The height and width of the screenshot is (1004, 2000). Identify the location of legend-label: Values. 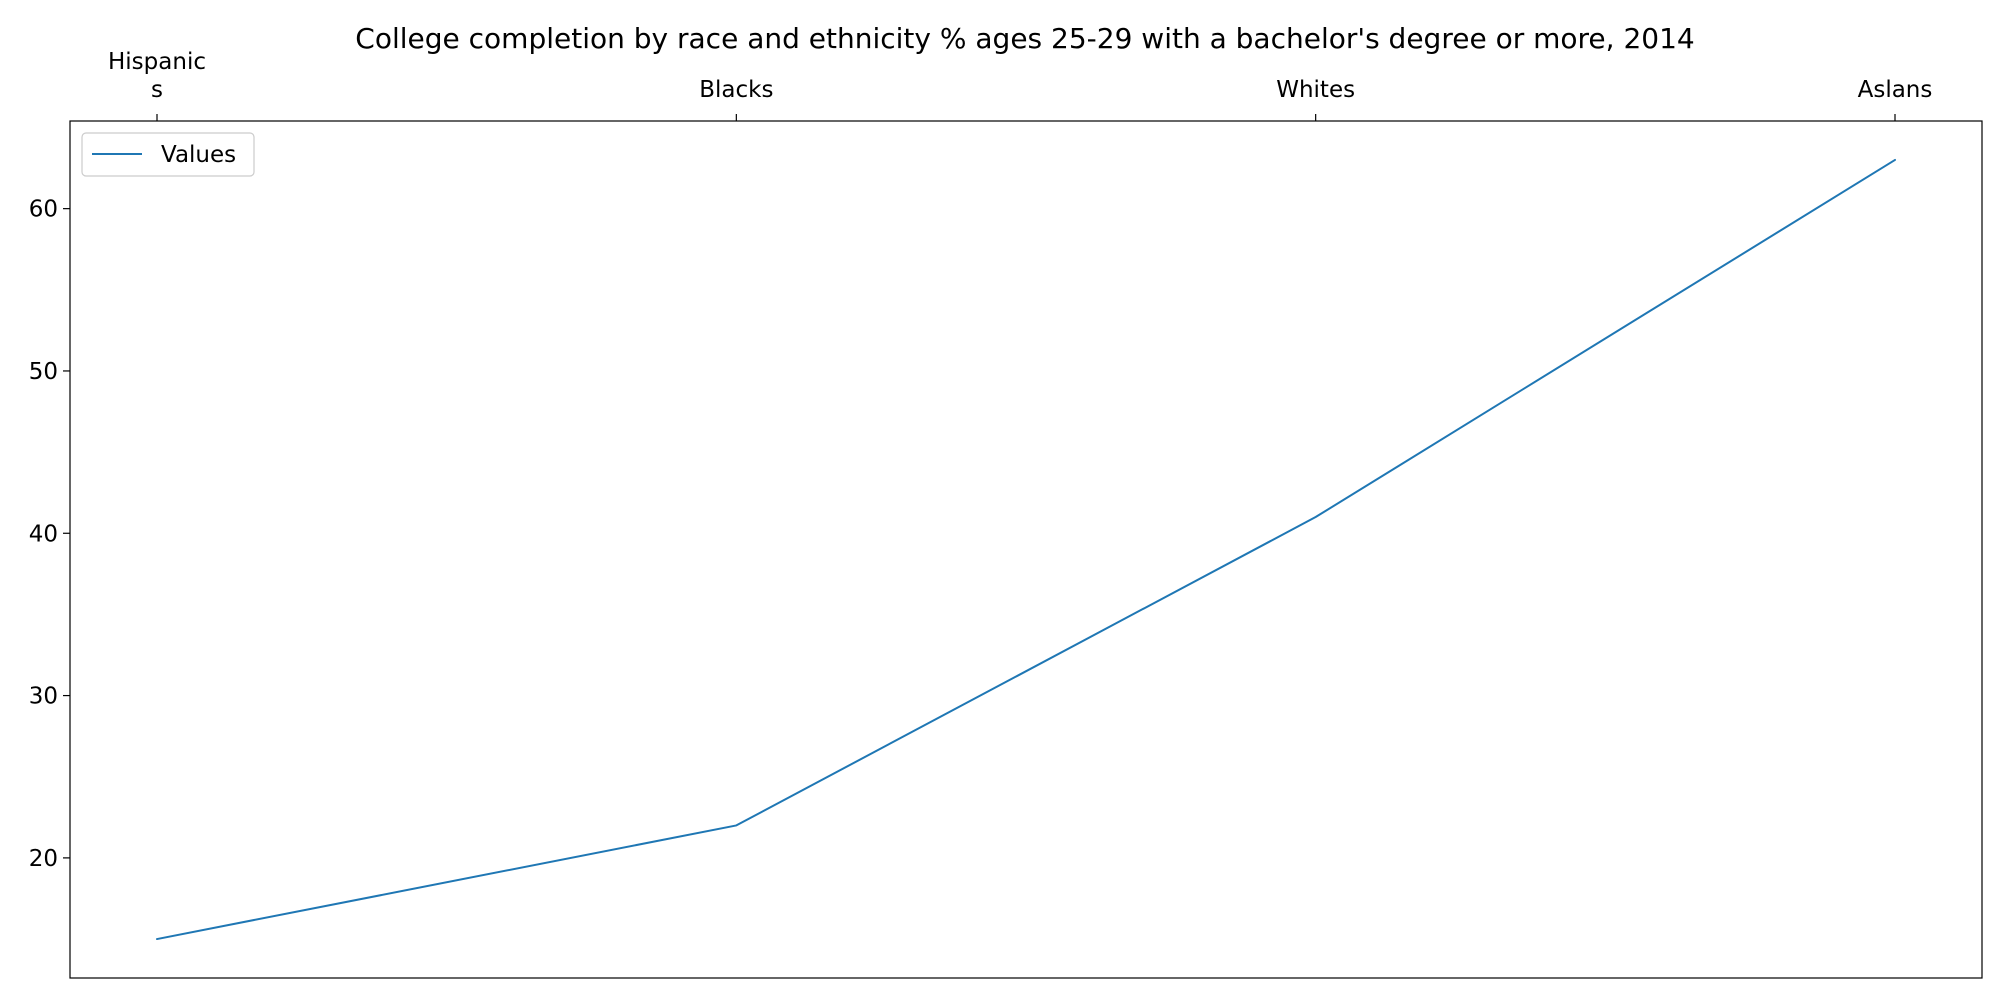
(198, 155).